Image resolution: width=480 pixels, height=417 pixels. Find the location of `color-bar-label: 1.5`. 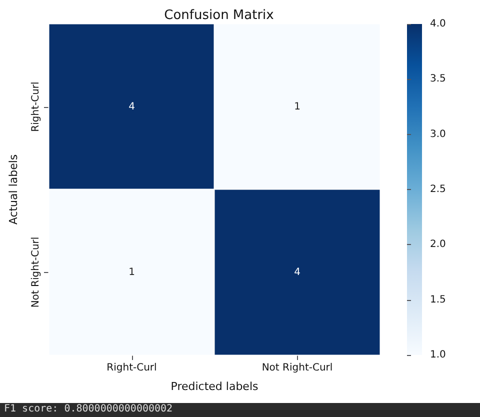

color-bar-label: 1.5 is located at coordinates (438, 300).